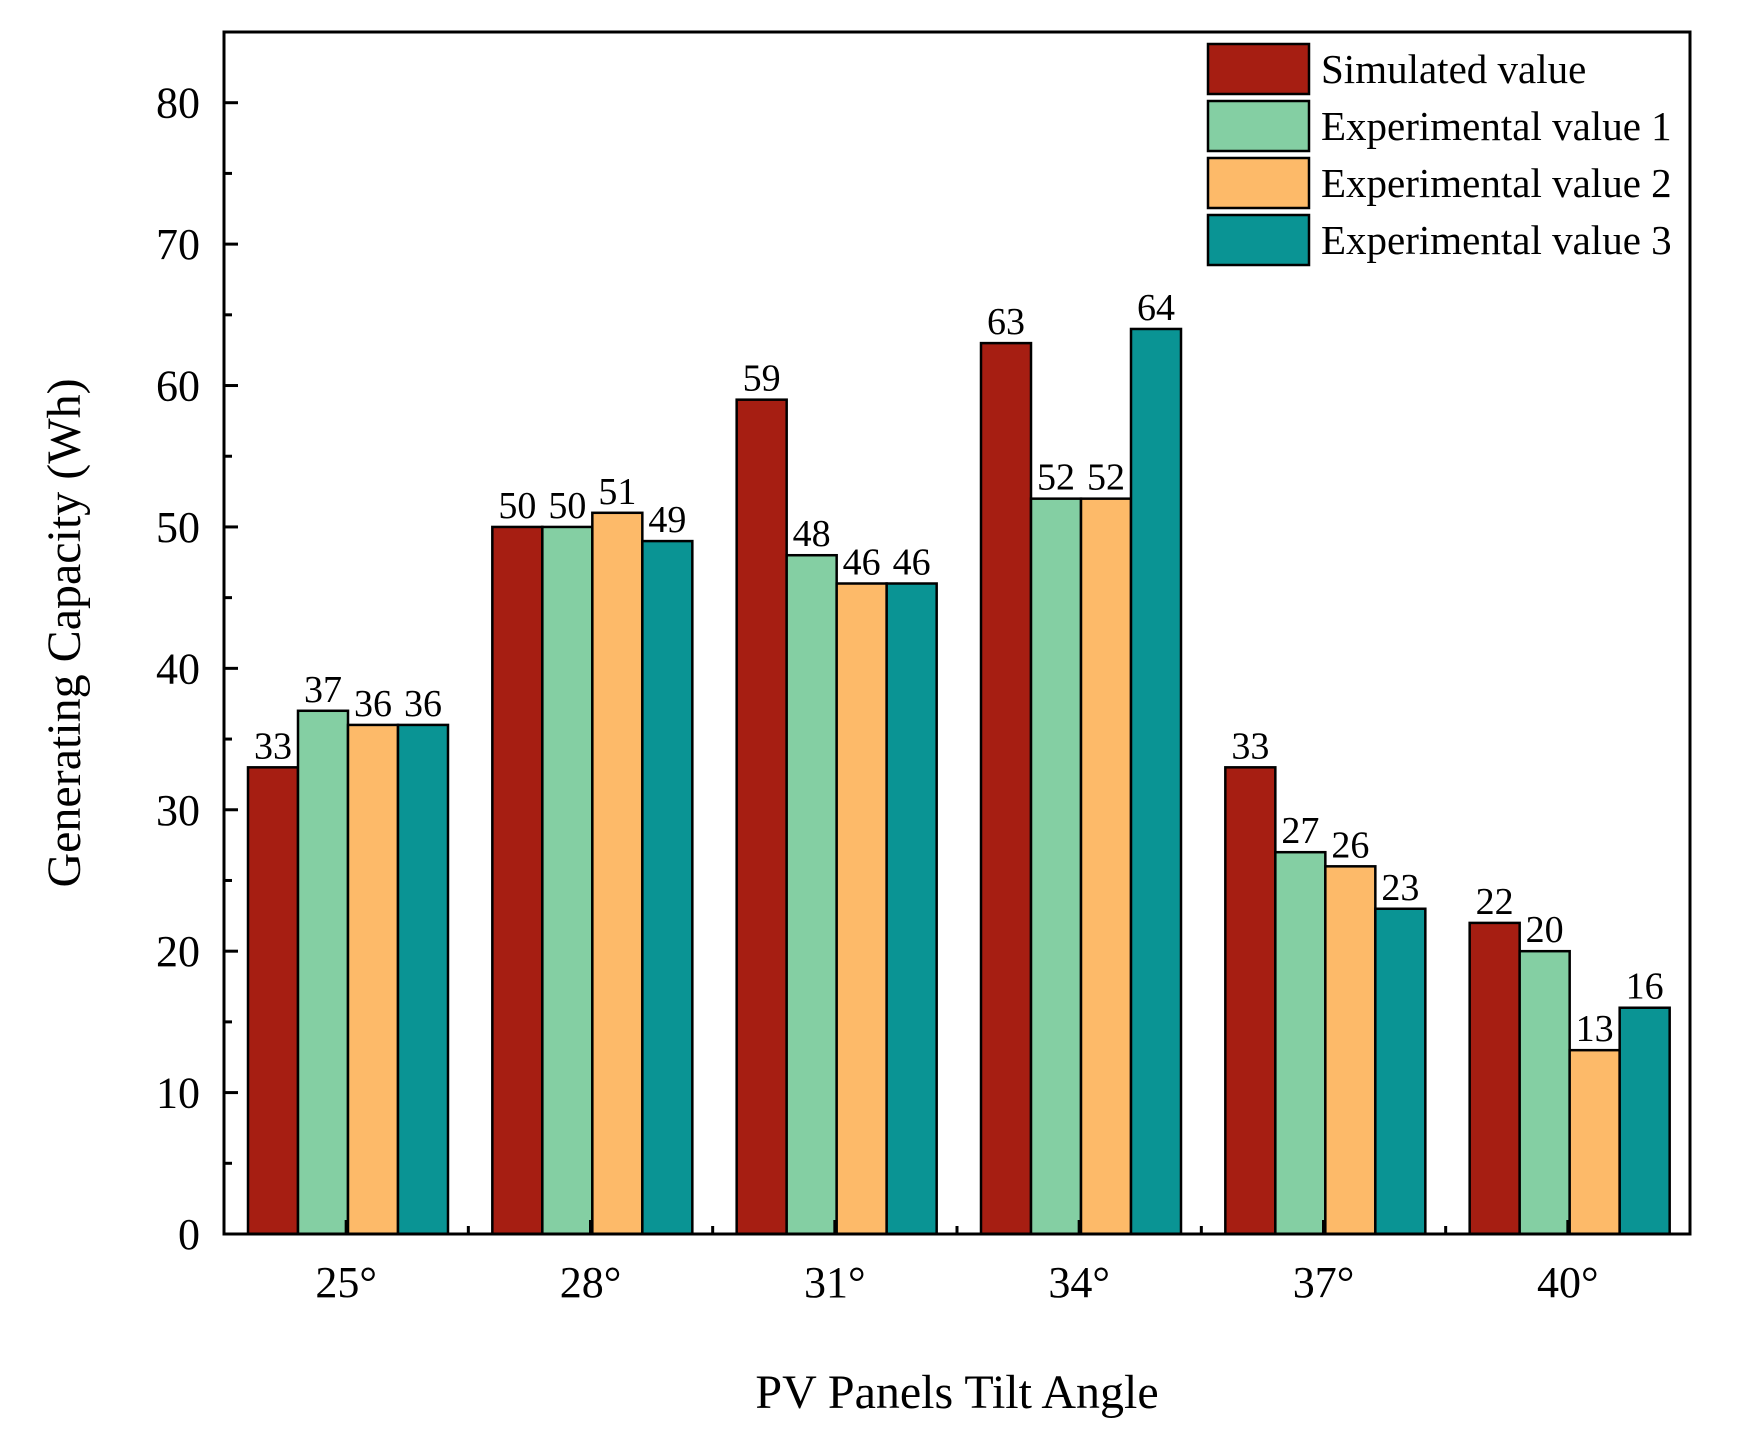  Describe the element at coordinates (178, 527) in the screenshot. I see `y-tick-label: 50` at that location.